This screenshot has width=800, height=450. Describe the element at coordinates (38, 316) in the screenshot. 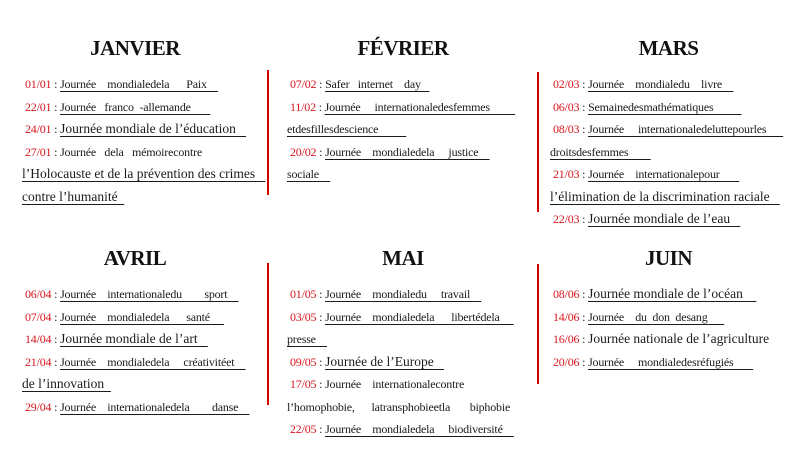

I see `event-date: 07/04` at that location.